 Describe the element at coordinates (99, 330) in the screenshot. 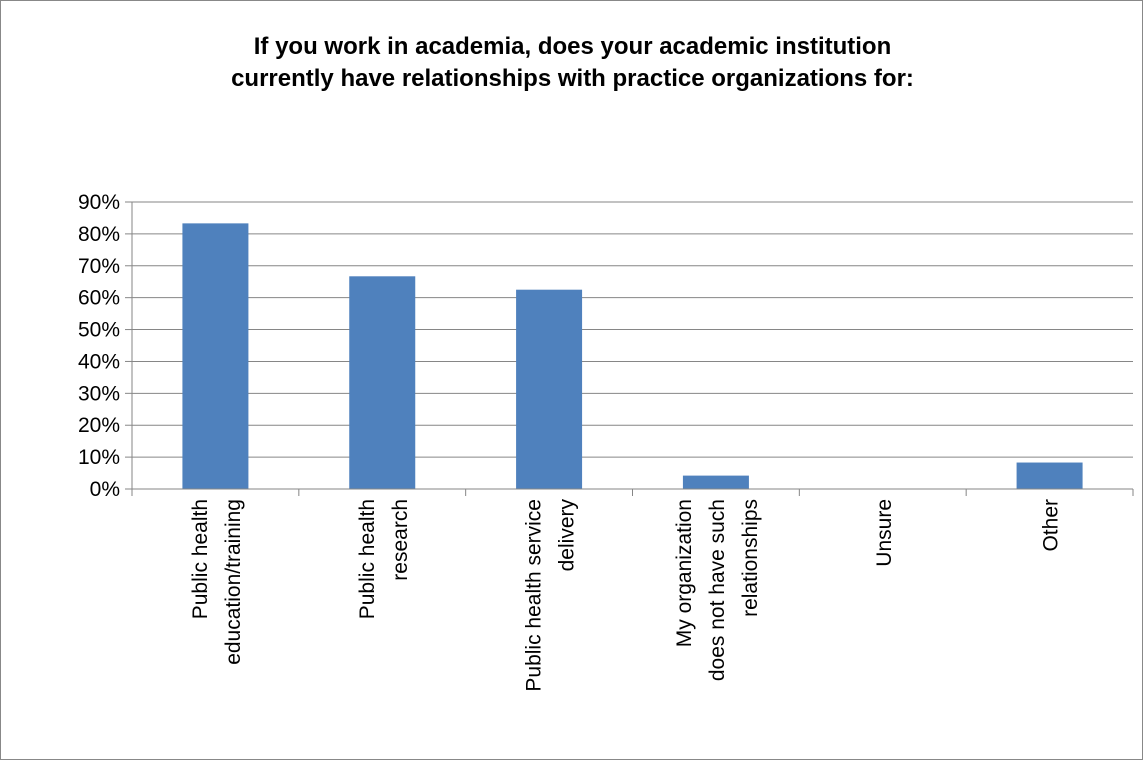

I see `y-tick-label: 50%` at that location.